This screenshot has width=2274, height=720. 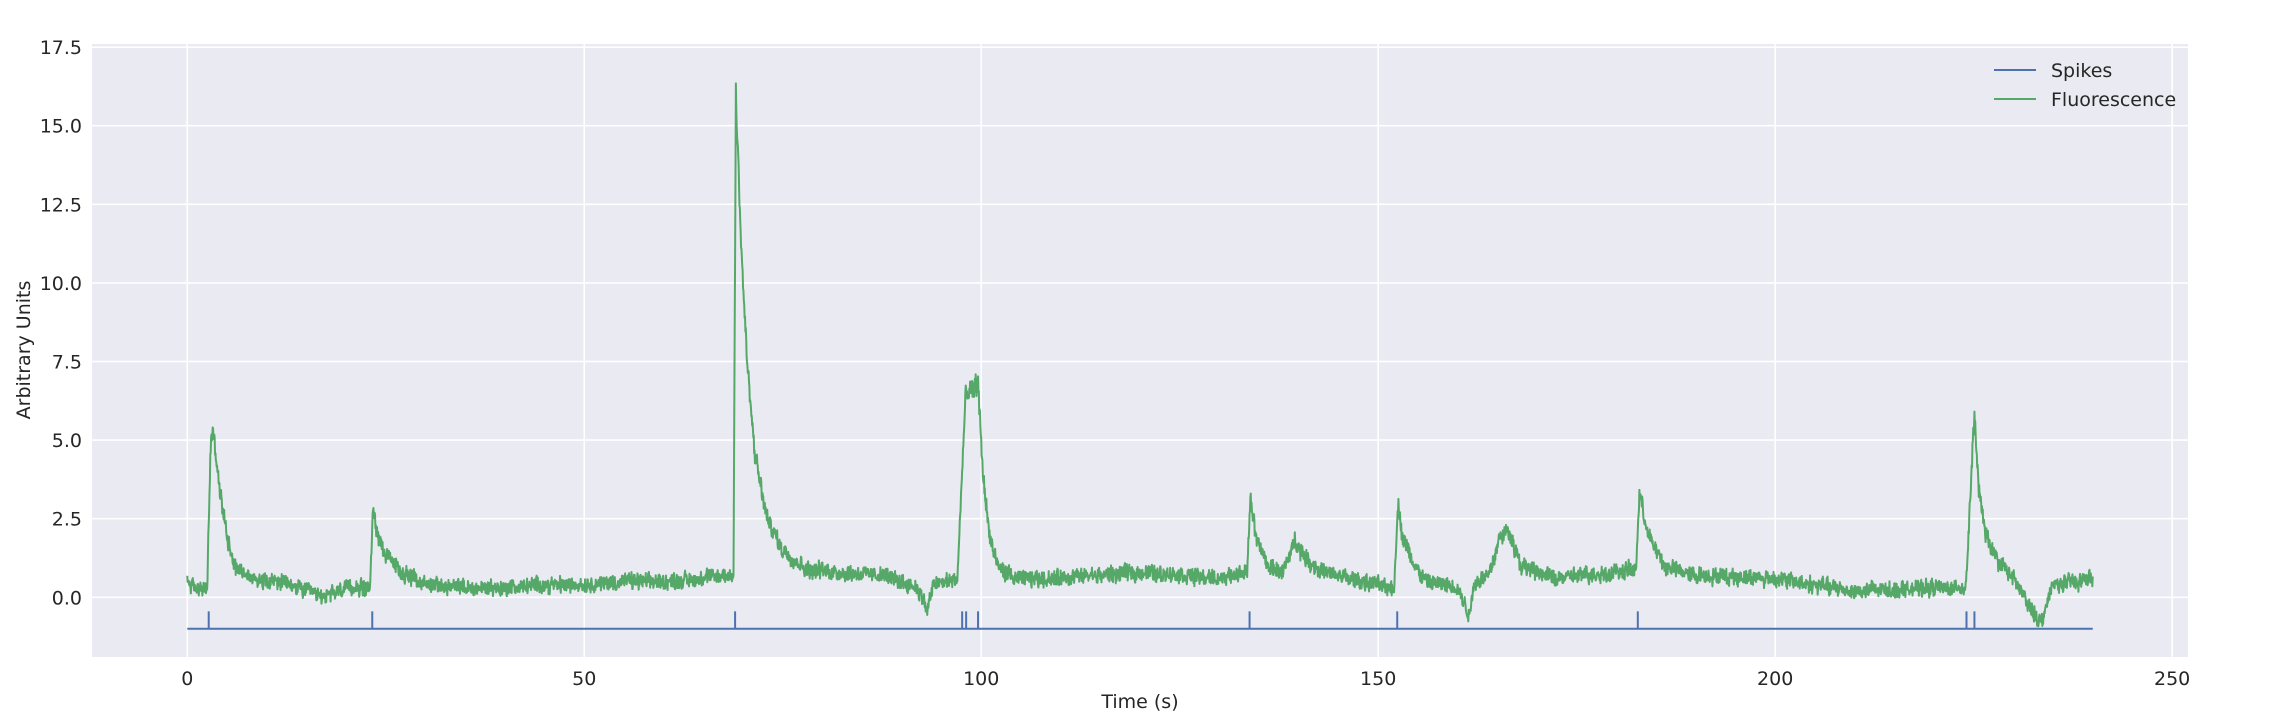 What do you see at coordinates (61, 205) in the screenshot?
I see `y-tick-label: 12.5` at bounding box center [61, 205].